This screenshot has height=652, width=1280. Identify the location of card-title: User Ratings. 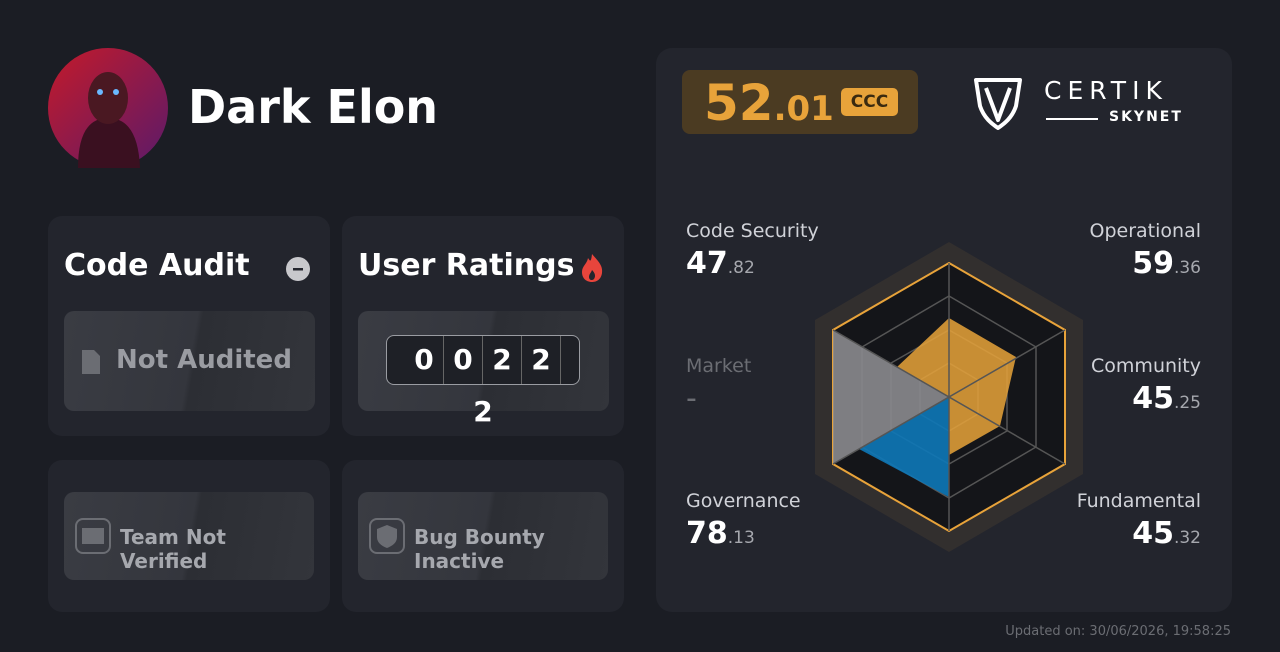
(466, 265).